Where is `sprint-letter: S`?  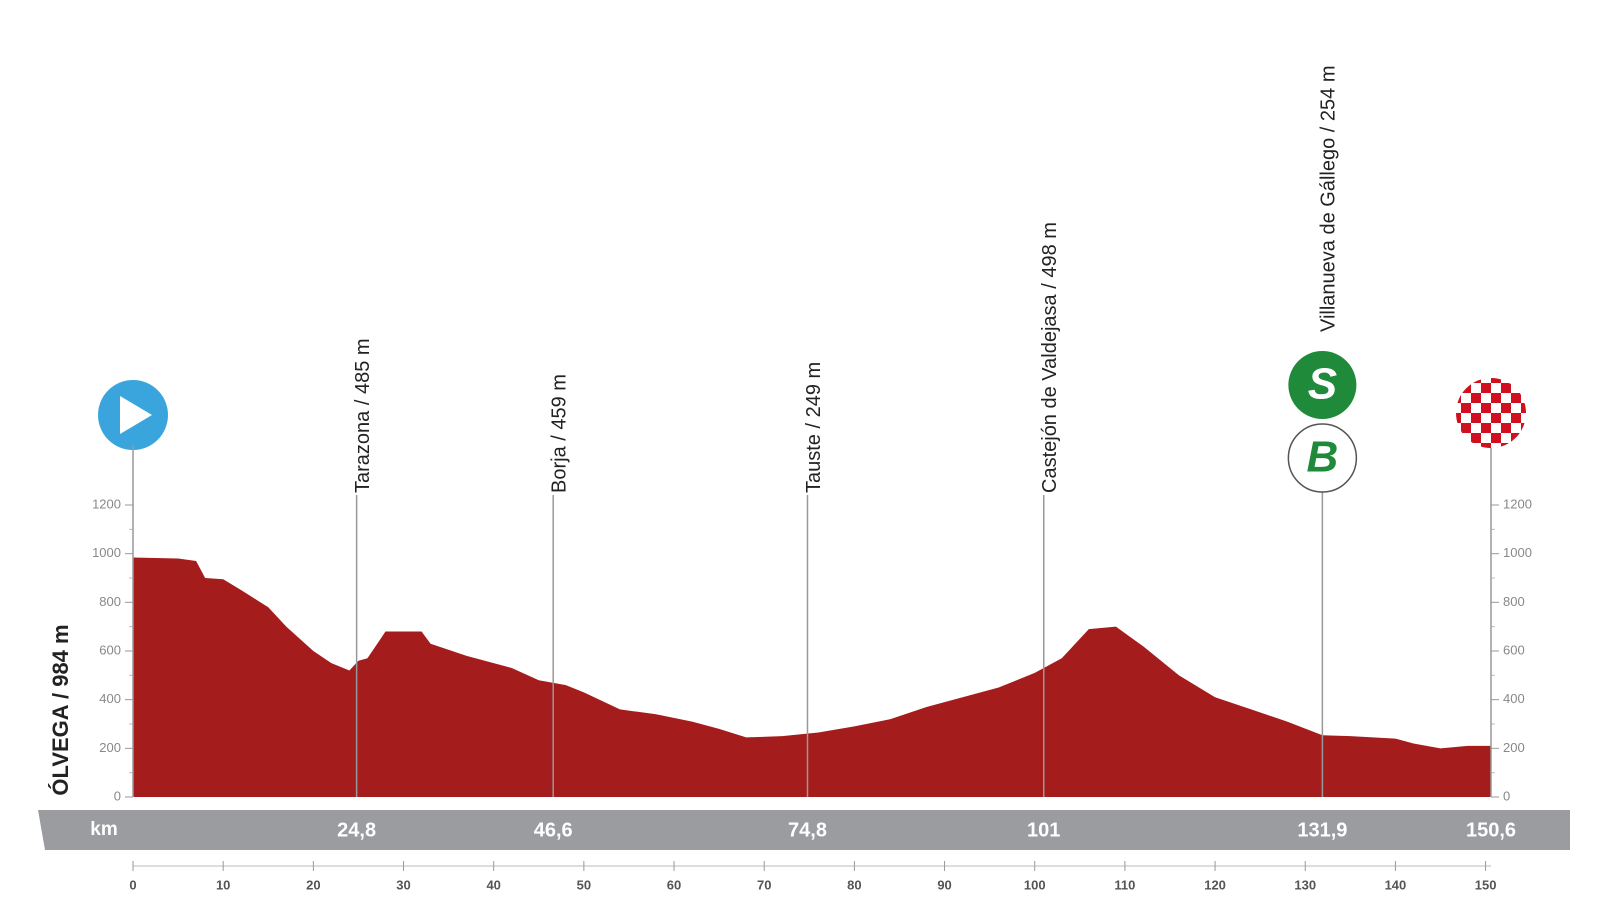
sprint-letter: S is located at coordinates (1322, 384).